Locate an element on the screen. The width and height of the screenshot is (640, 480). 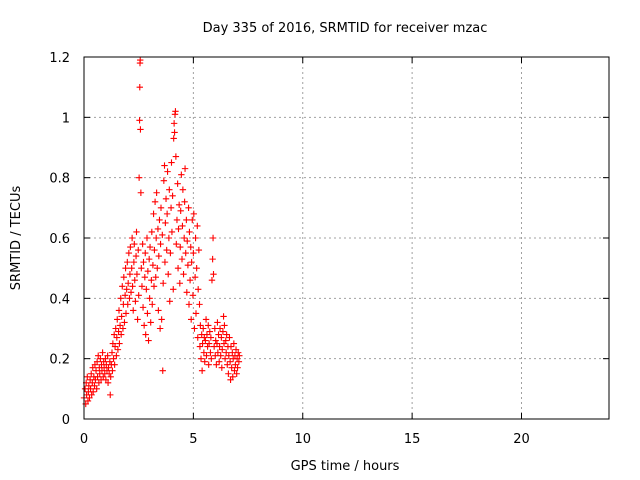
x-tick-label: 15 is located at coordinates (412, 439).